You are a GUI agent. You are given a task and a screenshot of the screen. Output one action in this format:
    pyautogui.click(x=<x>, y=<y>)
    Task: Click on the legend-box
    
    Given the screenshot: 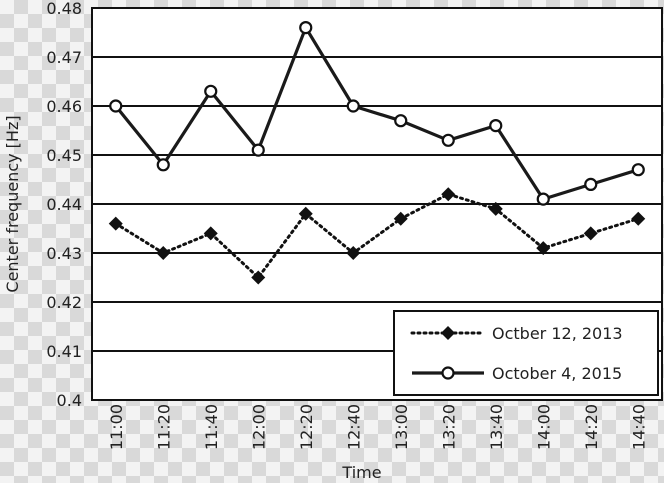 What is the action you would take?
    pyautogui.click(x=526, y=353)
    